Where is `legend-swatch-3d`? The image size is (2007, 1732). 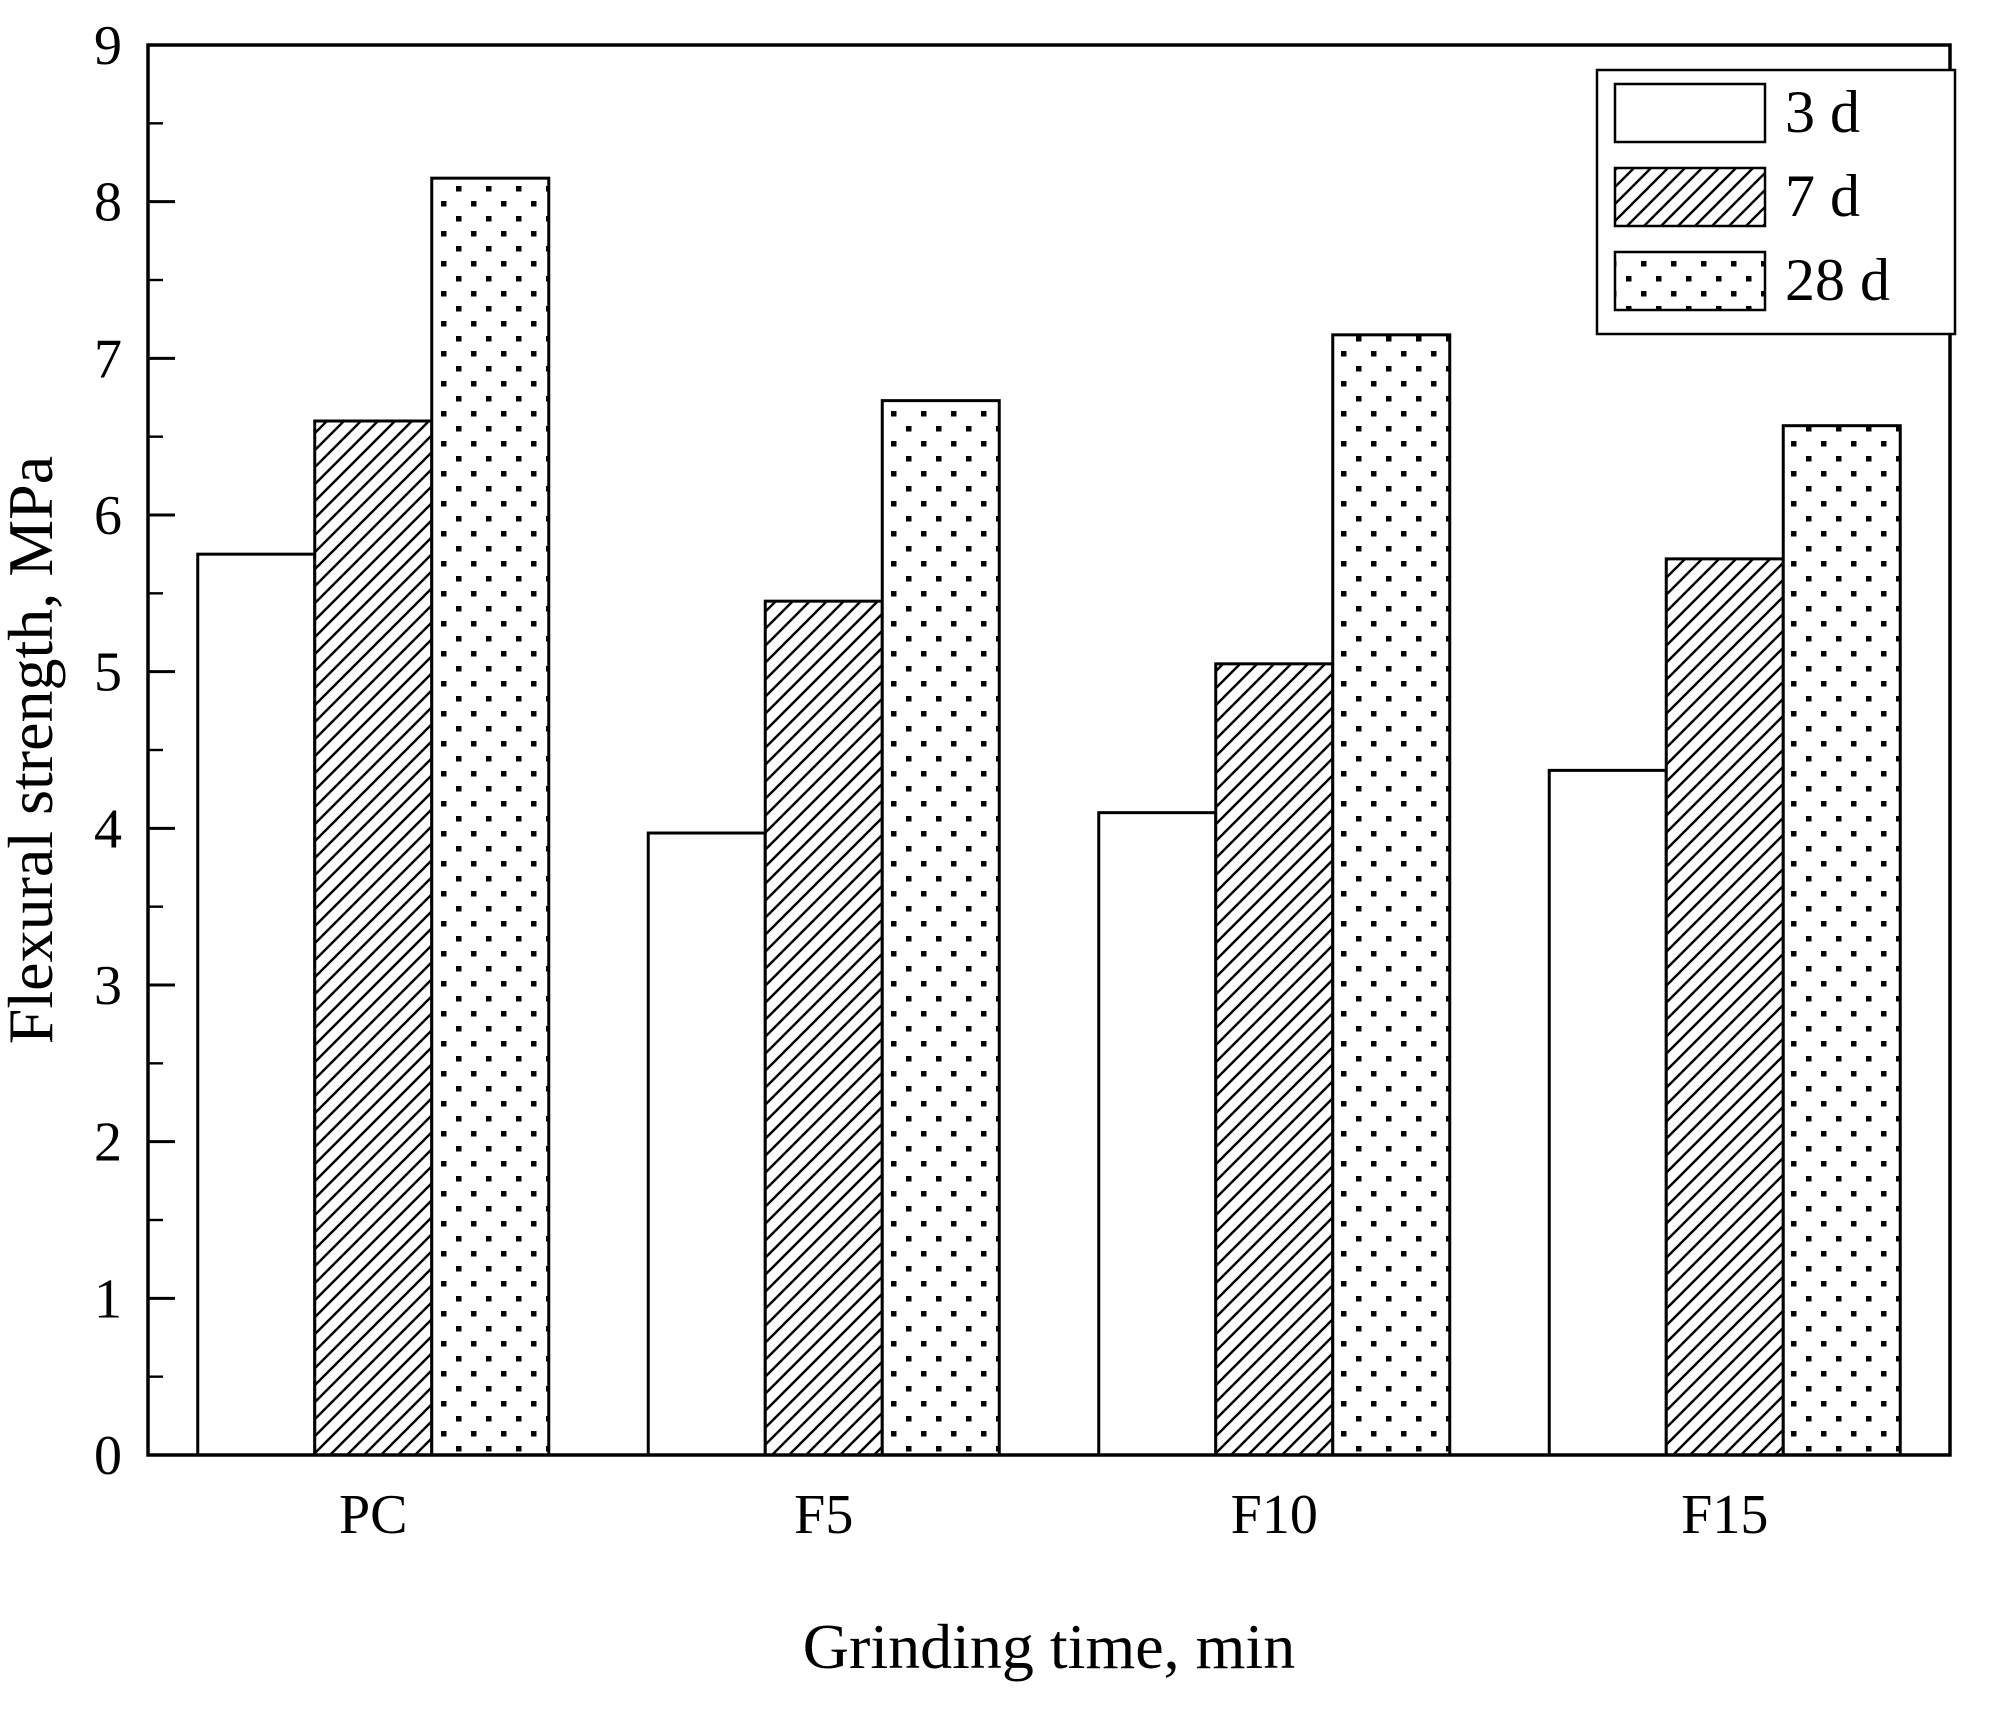 legend-swatch-3d is located at coordinates (1690, 113).